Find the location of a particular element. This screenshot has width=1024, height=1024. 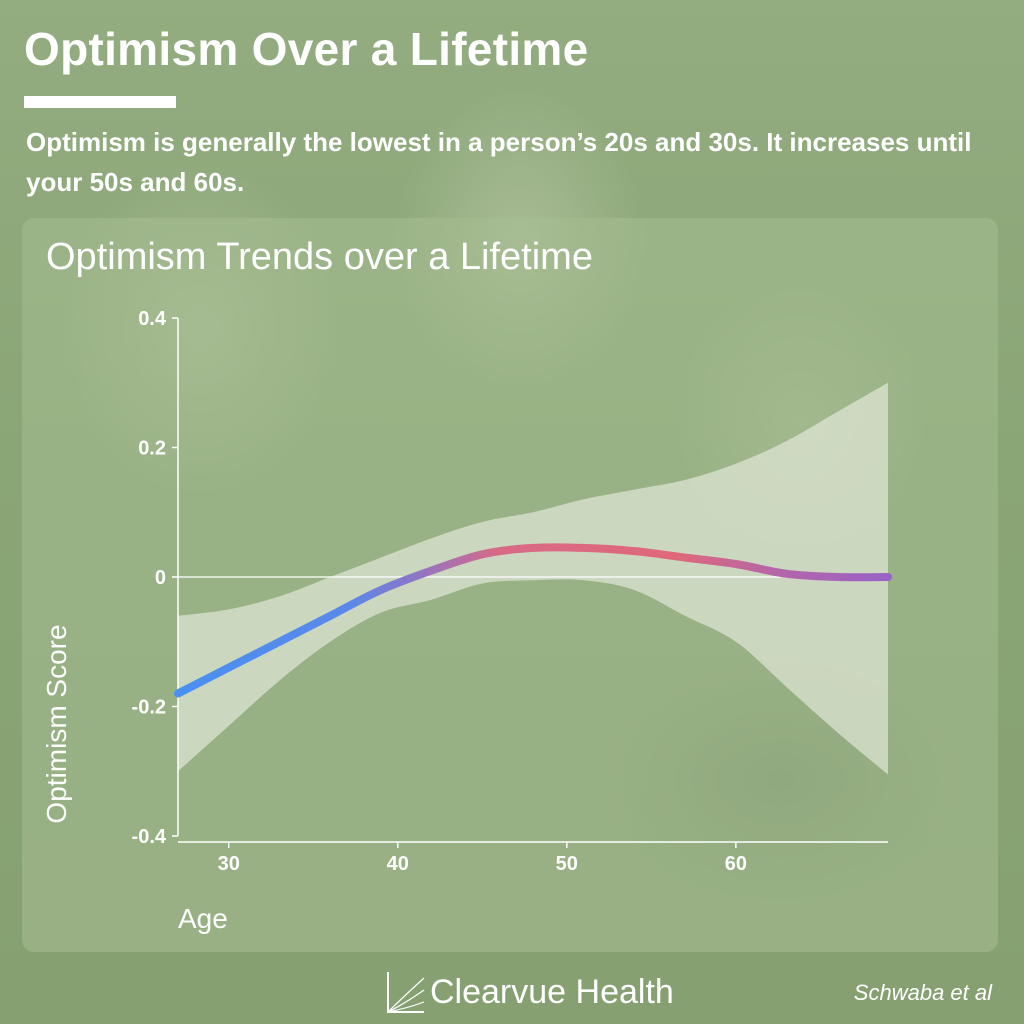

y-tick-label: 0.2 is located at coordinates (152, 449).